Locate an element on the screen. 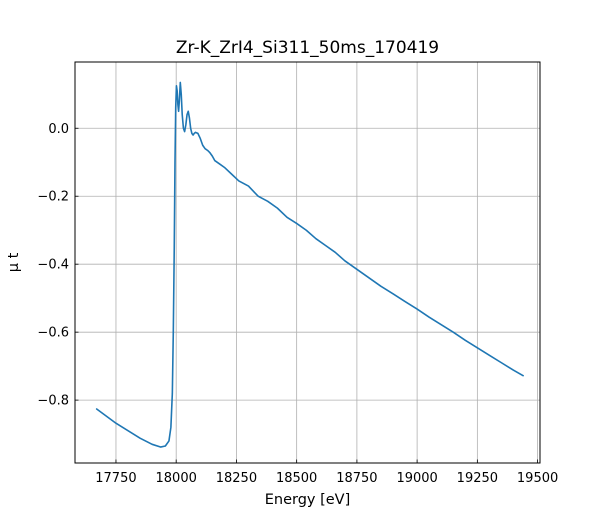  x-tick-label: 19250 is located at coordinates (477, 478).